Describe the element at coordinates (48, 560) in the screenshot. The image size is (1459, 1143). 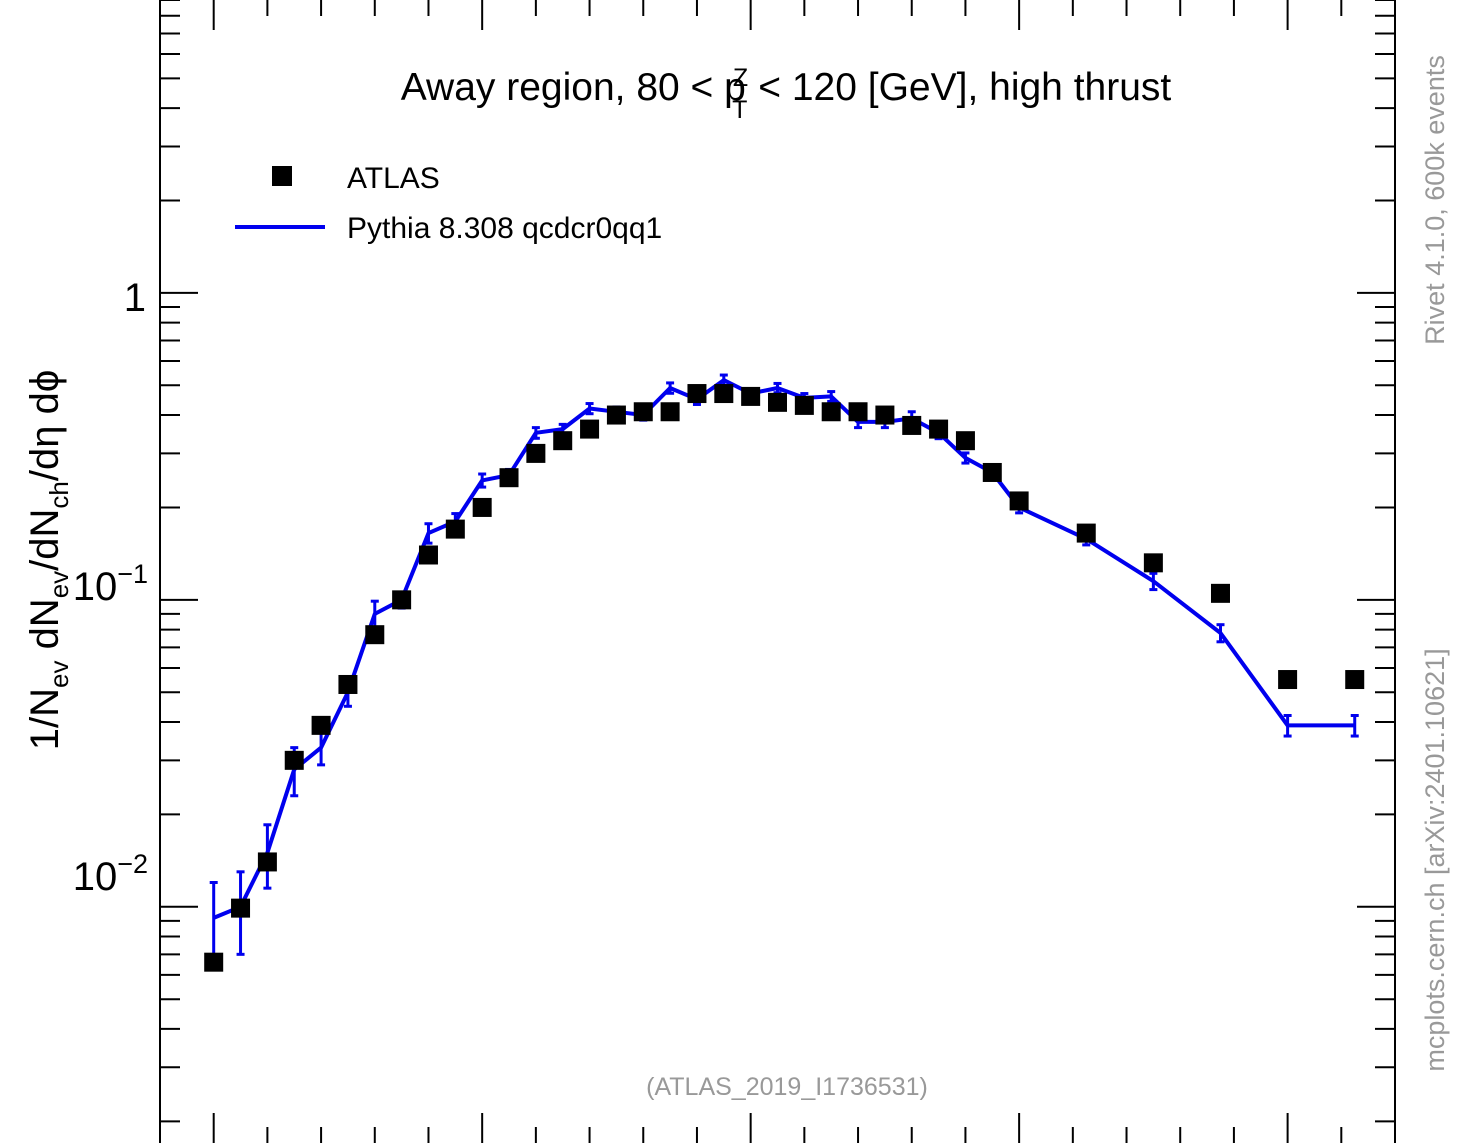
I see `y-axis-label: 1/Nev dNev/dNch/dη dϕ` at that location.